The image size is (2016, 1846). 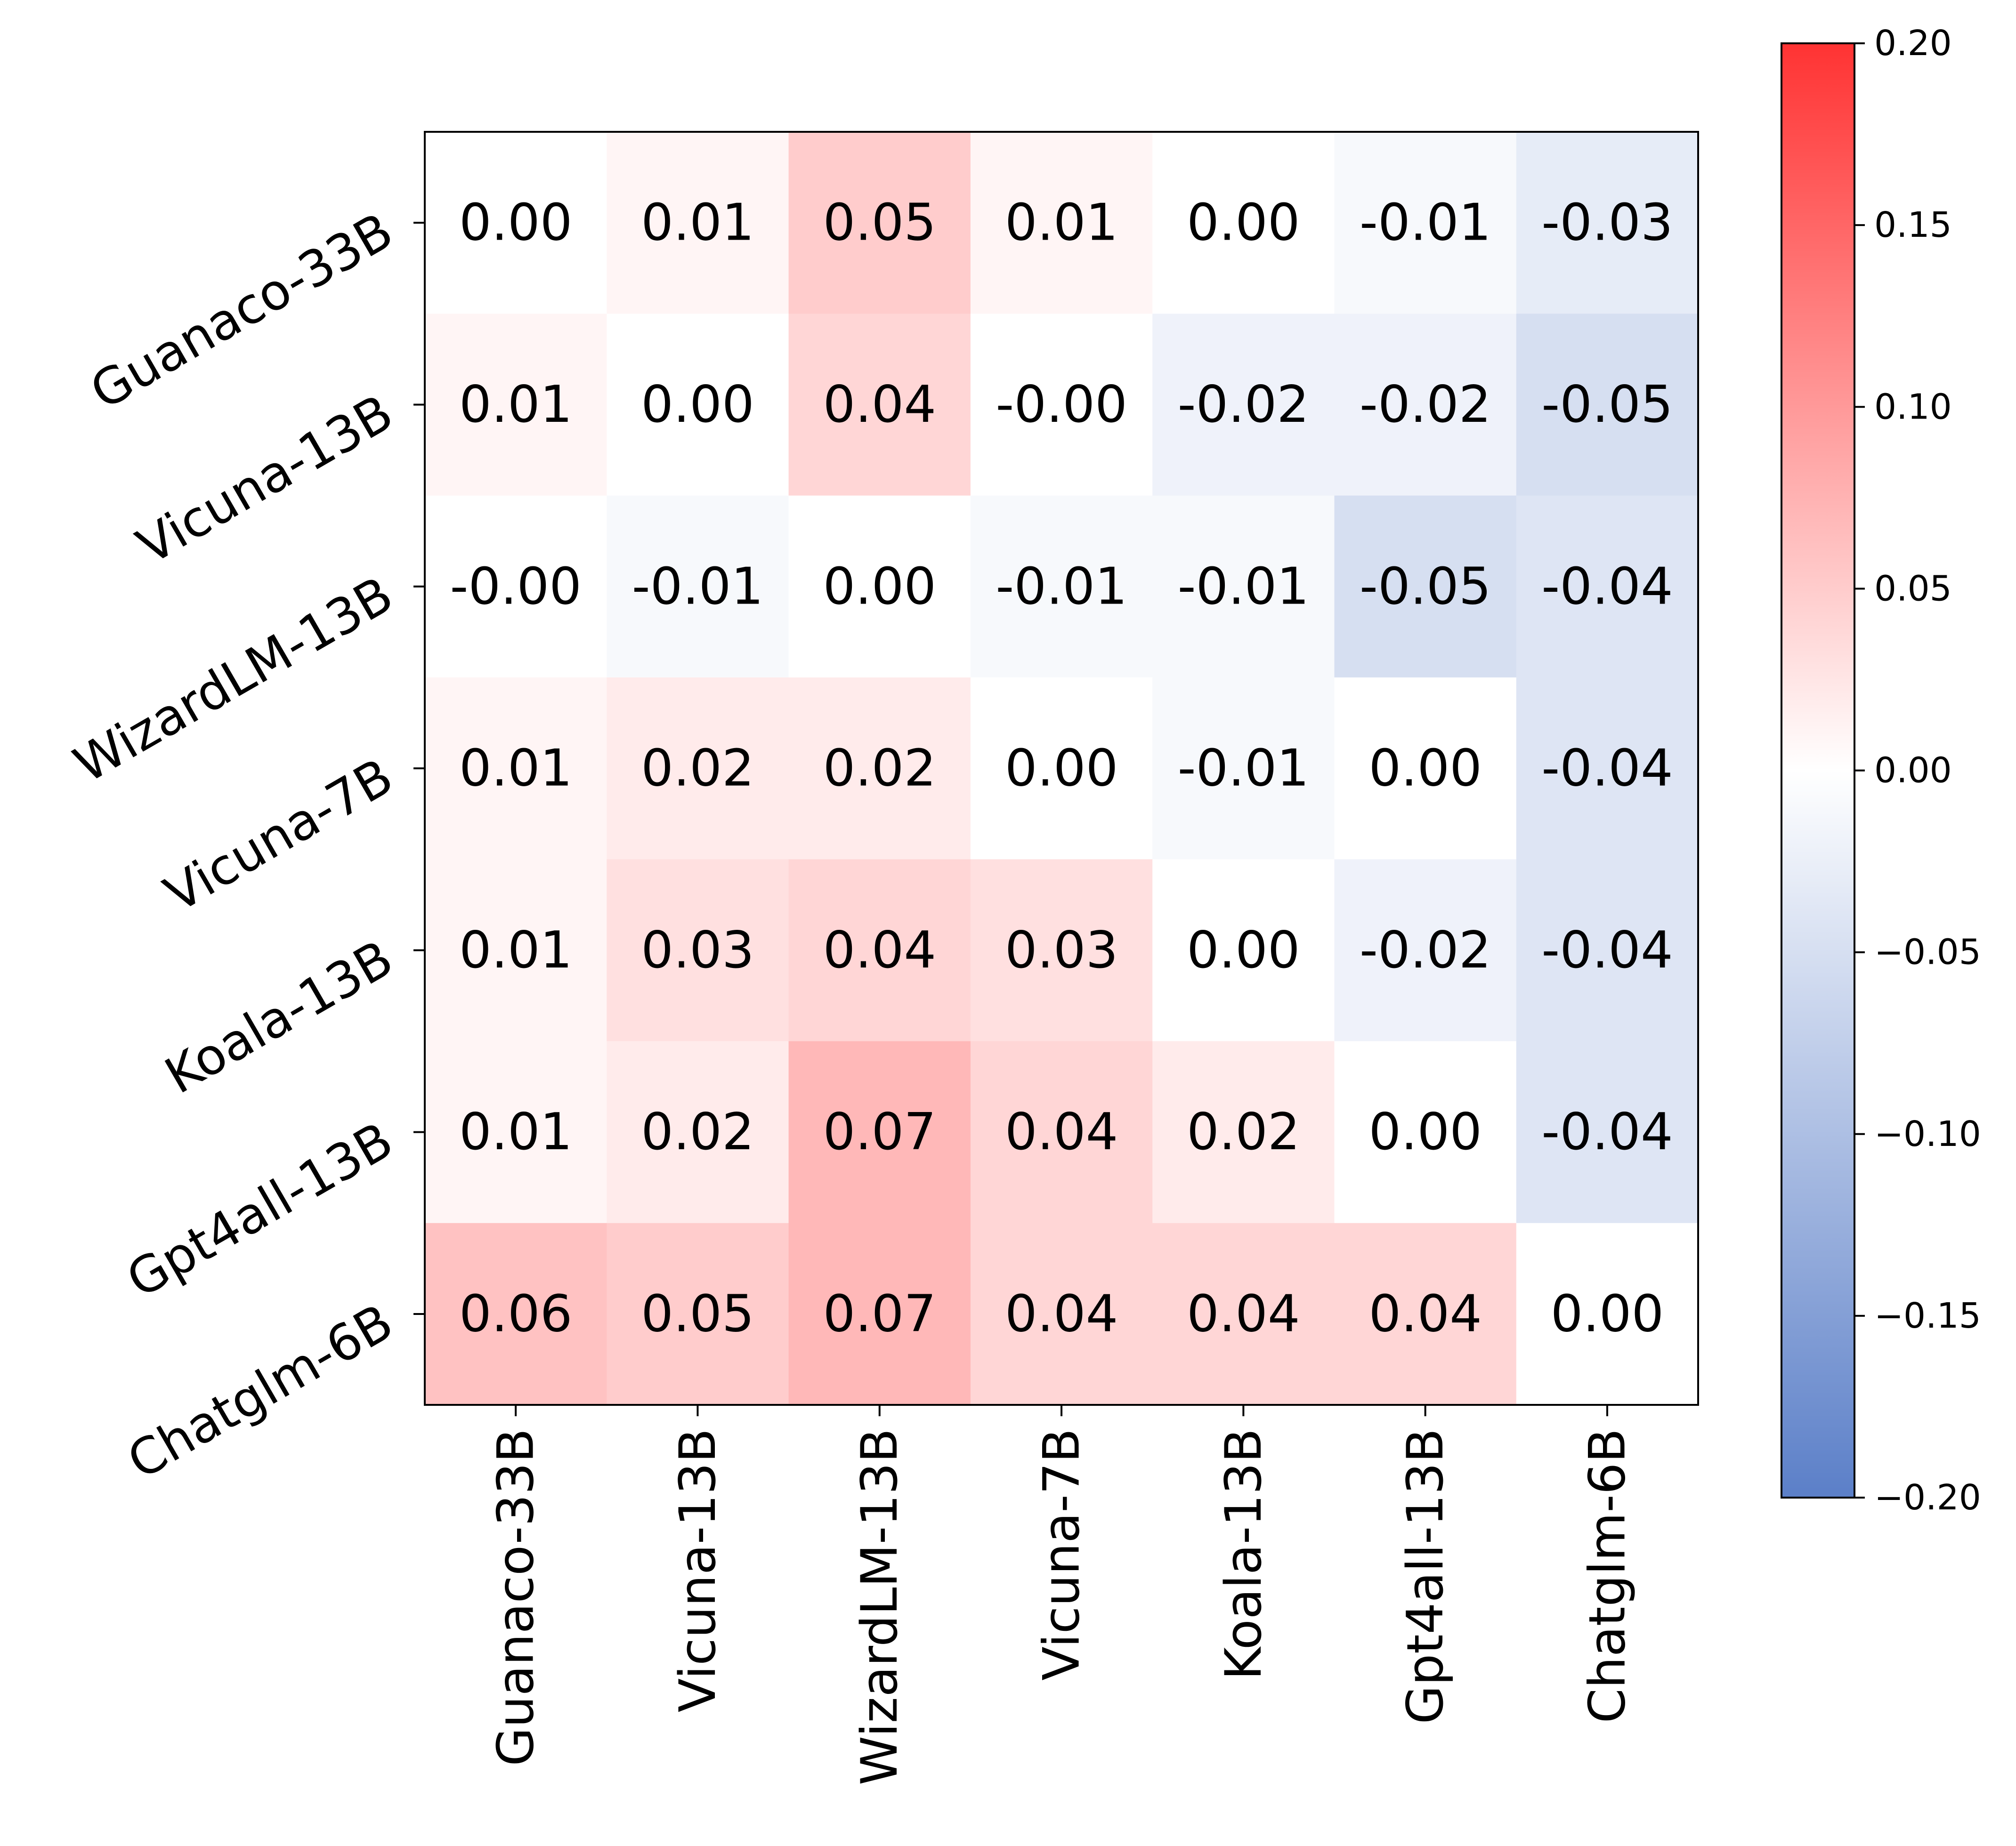 What do you see at coordinates (1927, 953) in the screenshot?
I see `colorbar-tick-label: −0.05` at bounding box center [1927, 953].